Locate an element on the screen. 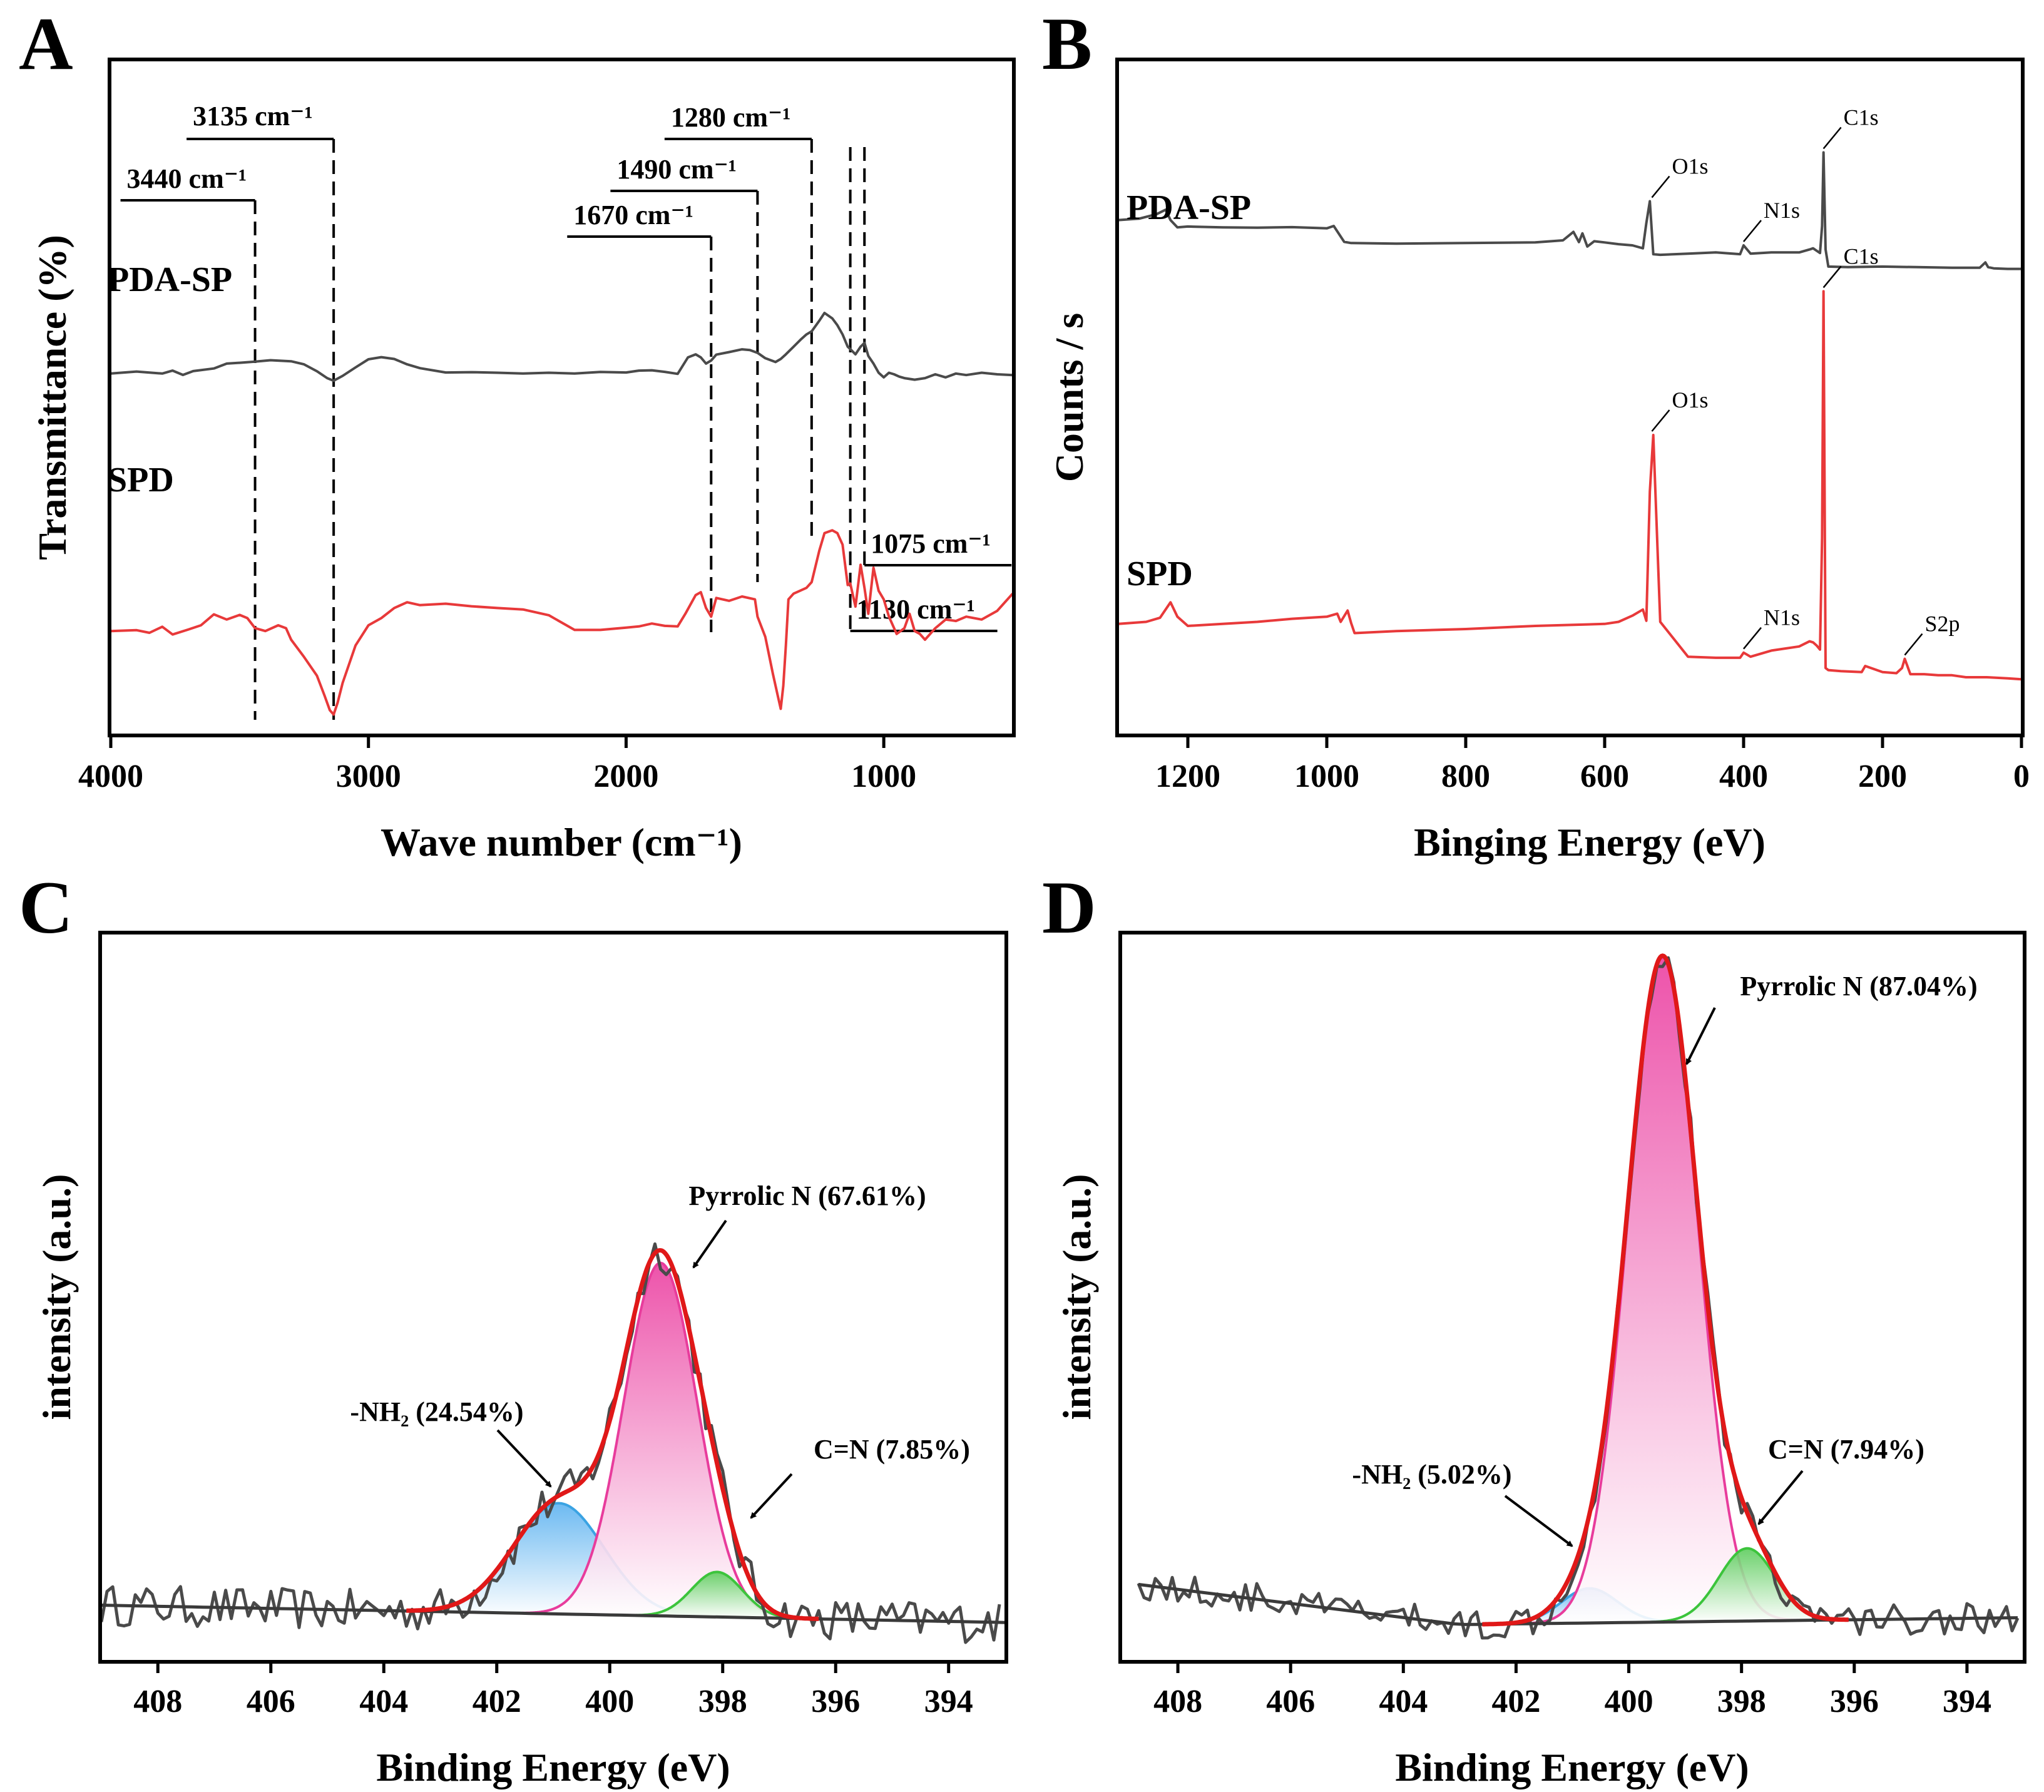  series-line-spd is located at coordinates (562, 622).